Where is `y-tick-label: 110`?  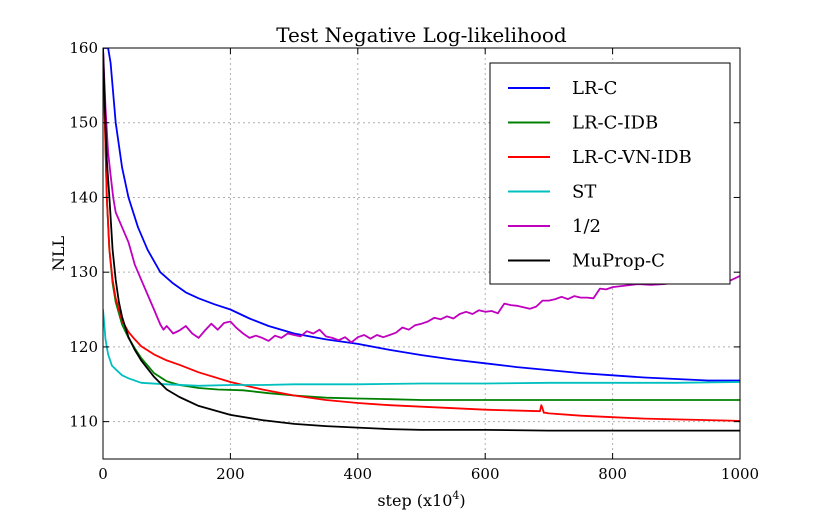
y-tick-label: 110 is located at coordinates (83, 422).